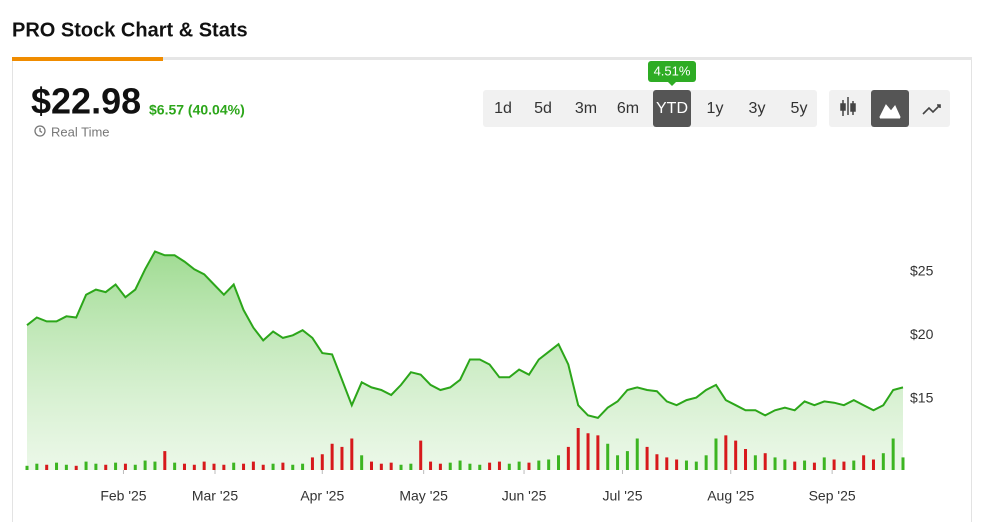 The width and height of the screenshot is (982, 522). Describe the element at coordinates (197, 110) in the screenshot. I see `price-change: $6.57 (40.04%)` at that location.